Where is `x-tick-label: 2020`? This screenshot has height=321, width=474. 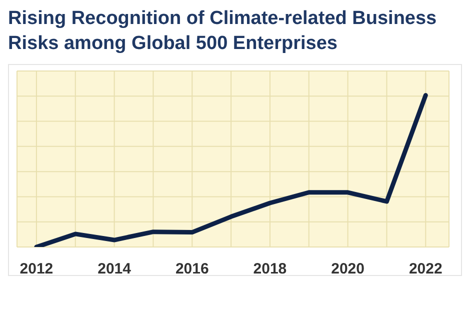
x-tick-label: 2020 is located at coordinates (347, 269).